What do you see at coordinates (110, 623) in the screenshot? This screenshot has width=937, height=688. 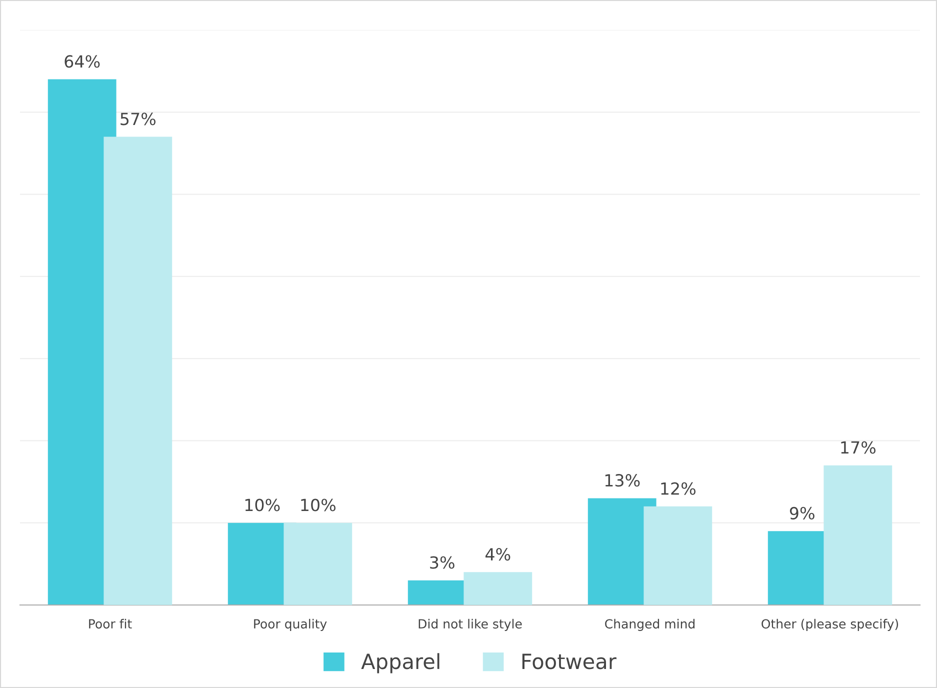 I see `x-tick-label: Poor fit` at bounding box center [110, 623].